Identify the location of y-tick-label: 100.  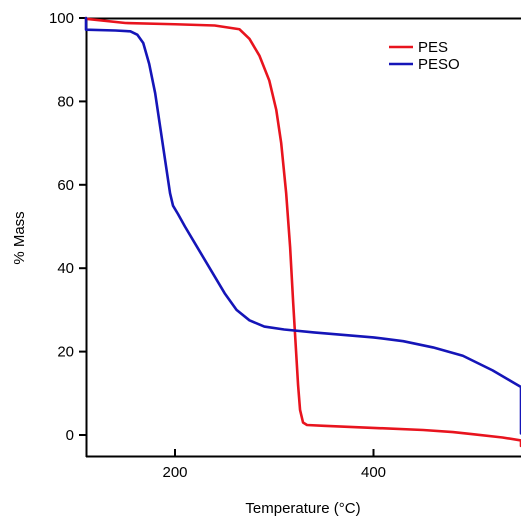
(61, 18).